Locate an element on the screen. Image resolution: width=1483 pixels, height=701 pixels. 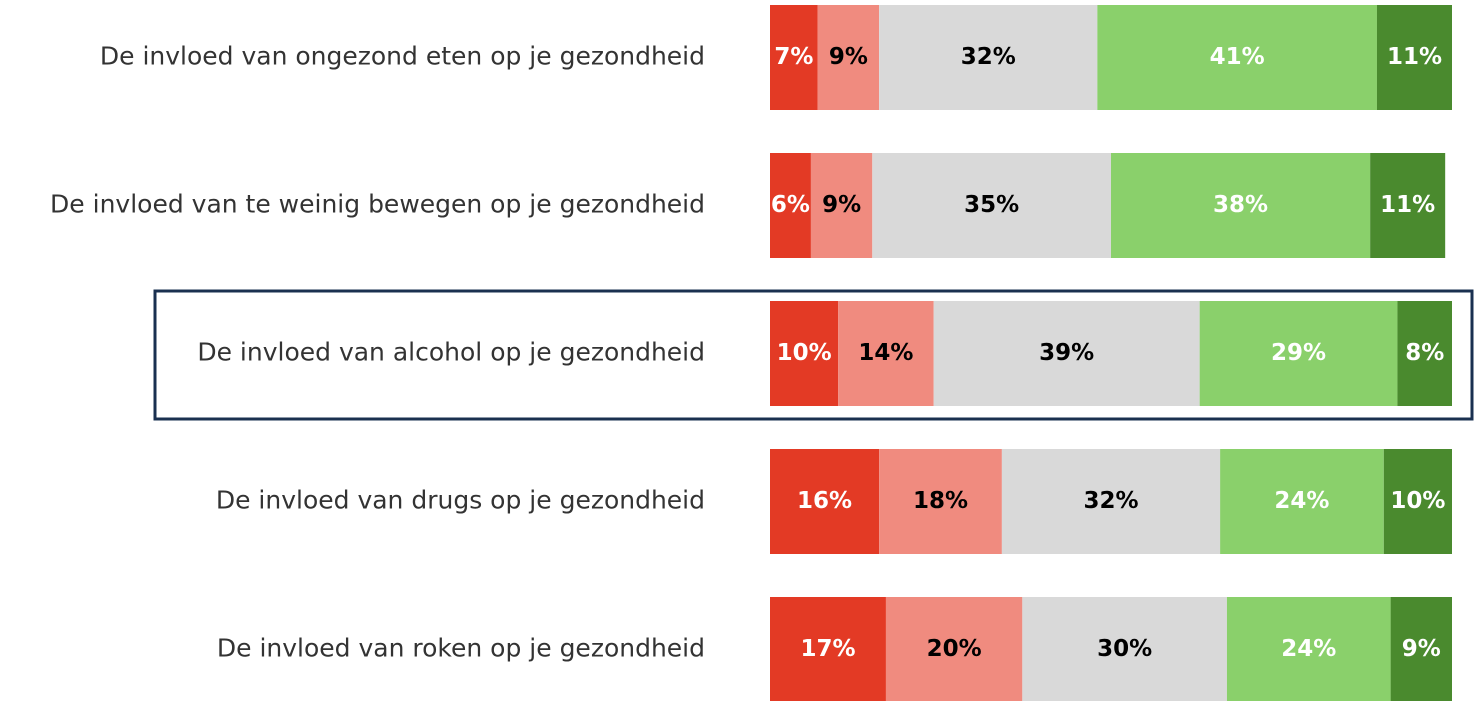
value-label: 38% is located at coordinates (1240, 205).